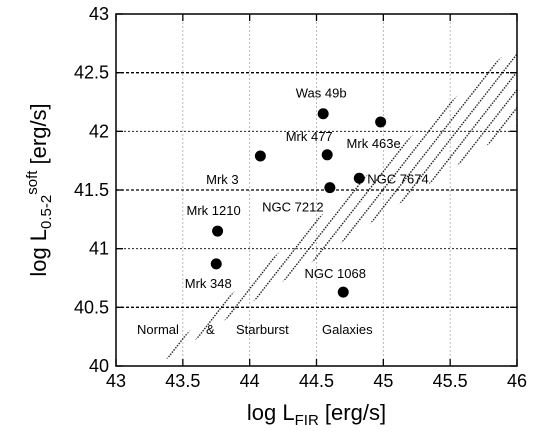  Describe the element at coordinates (182, 381) in the screenshot. I see `x-tick-label: 43.5` at that location.